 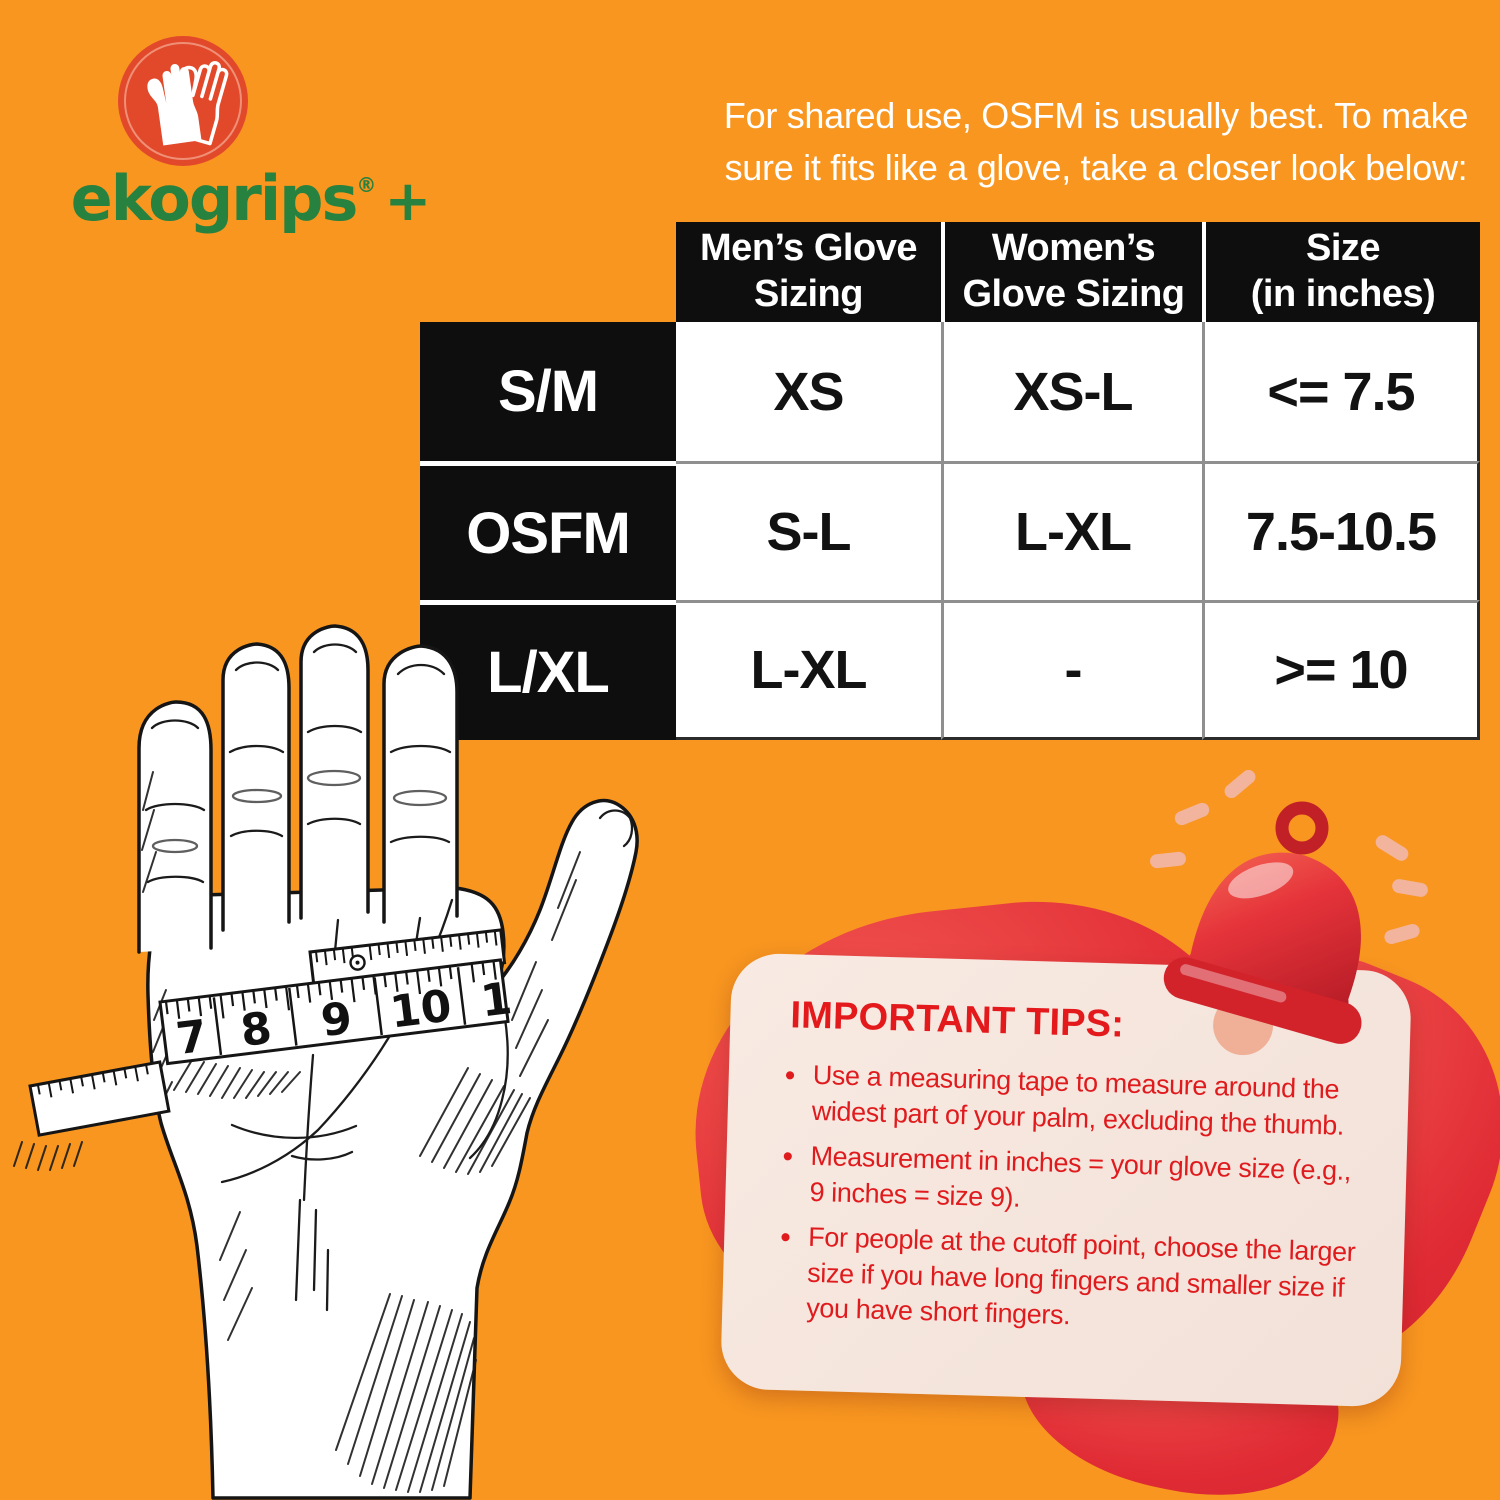 What do you see at coordinates (1341, 272) in the screenshot?
I see `col-header-size-inches: Size (in inches)` at bounding box center [1341, 272].